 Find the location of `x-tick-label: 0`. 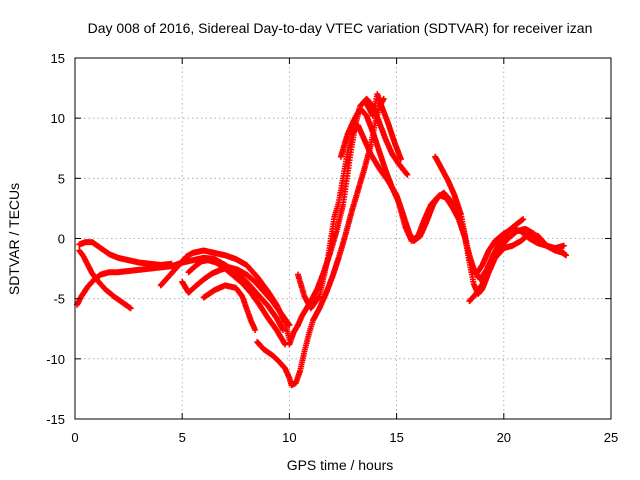

x-tick-label: 0 is located at coordinates (74, 437).